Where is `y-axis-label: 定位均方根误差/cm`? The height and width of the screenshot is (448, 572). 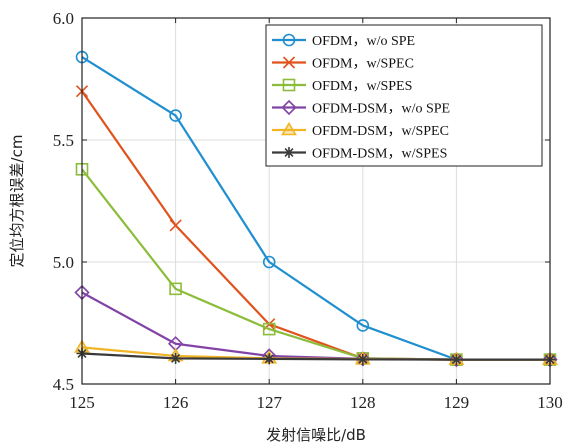
y-axis-label: 定位均方根误差/cm is located at coordinates (17, 201).